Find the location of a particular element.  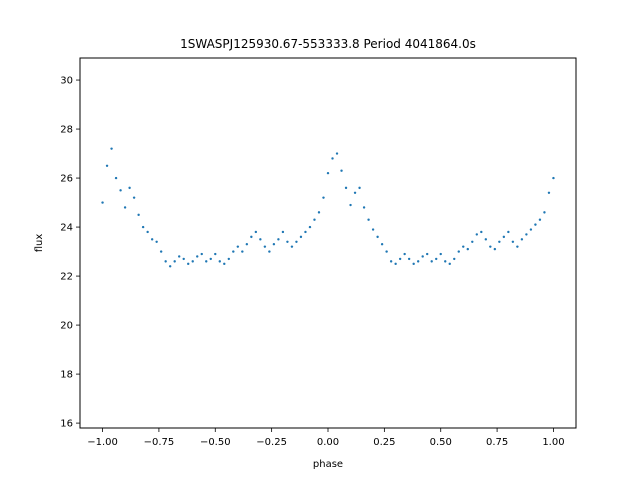

y-axis: 16 18 20 22 24 26 28 30 is located at coordinates (70, 253).